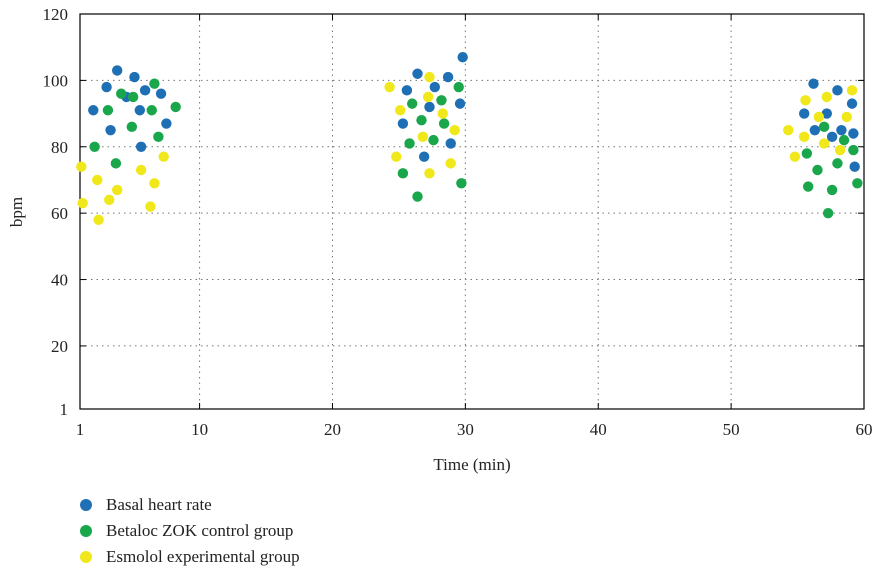 The image size is (872, 578). What do you see at coordinates (86, 505) in the screenshot?
I see `legend-marker-basal` at bounding box center [86, 505].